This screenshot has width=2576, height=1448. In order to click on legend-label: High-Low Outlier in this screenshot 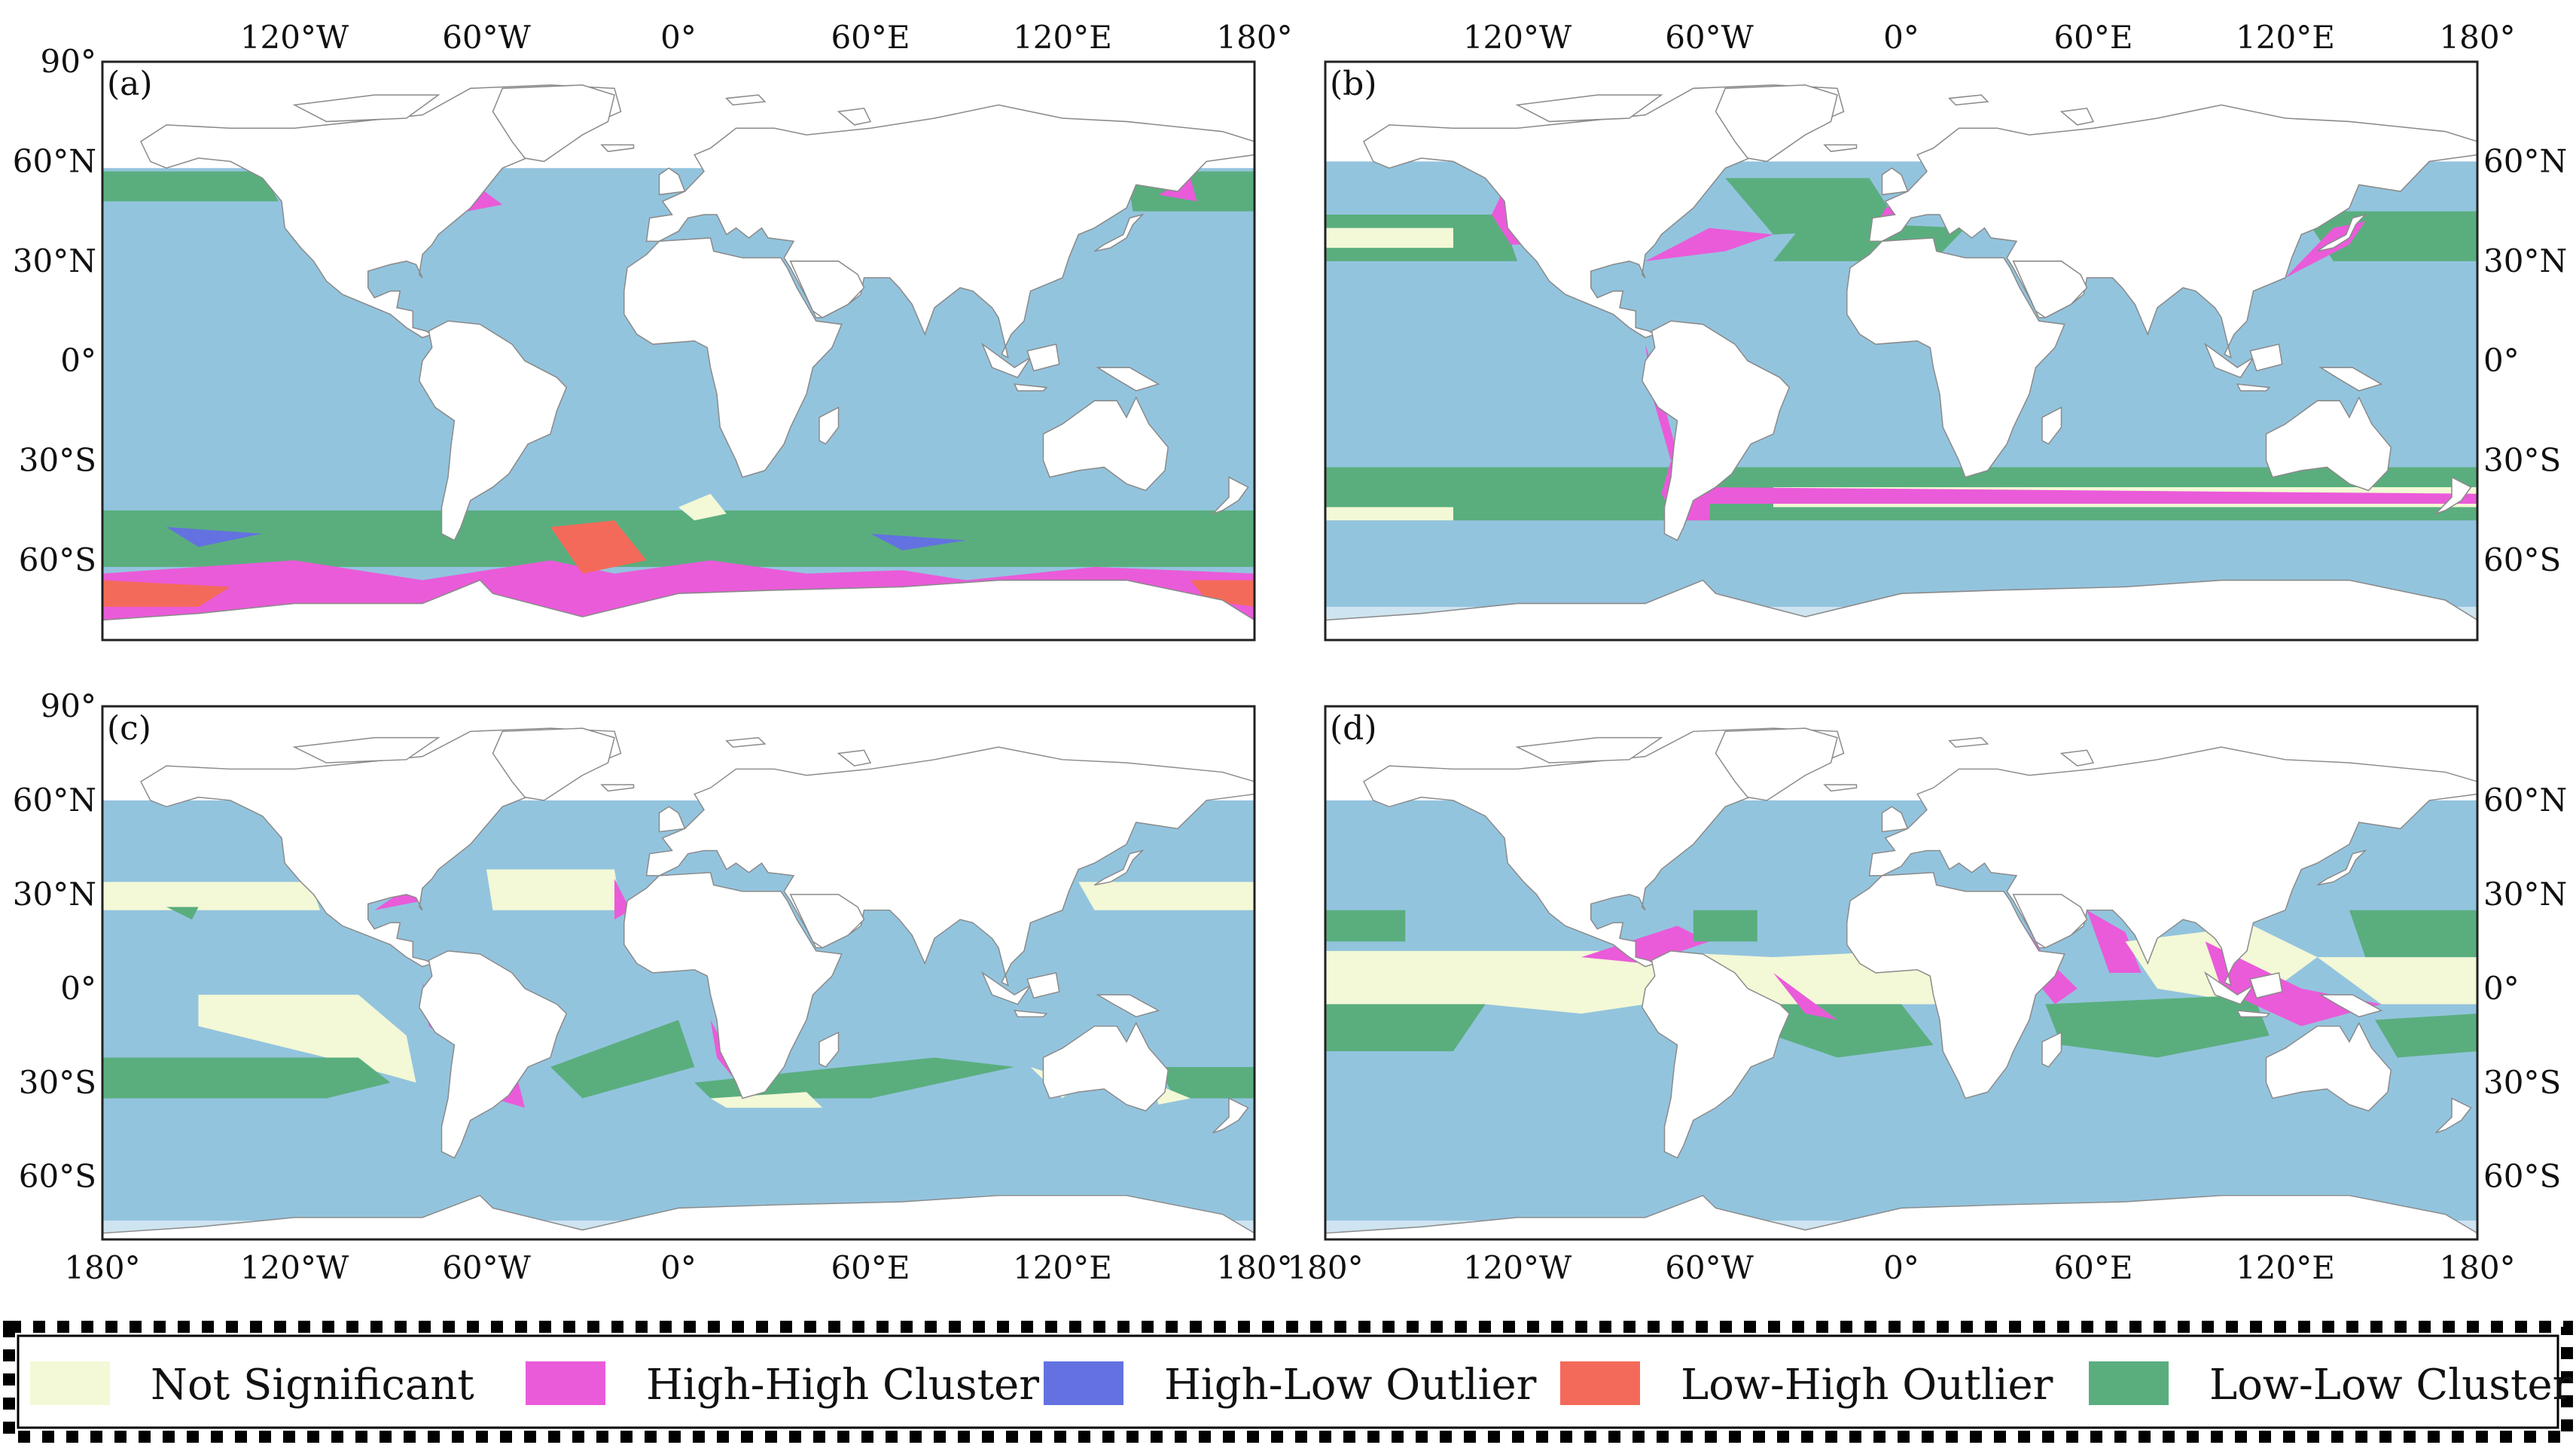, I will do `click(1350, 1385)`.